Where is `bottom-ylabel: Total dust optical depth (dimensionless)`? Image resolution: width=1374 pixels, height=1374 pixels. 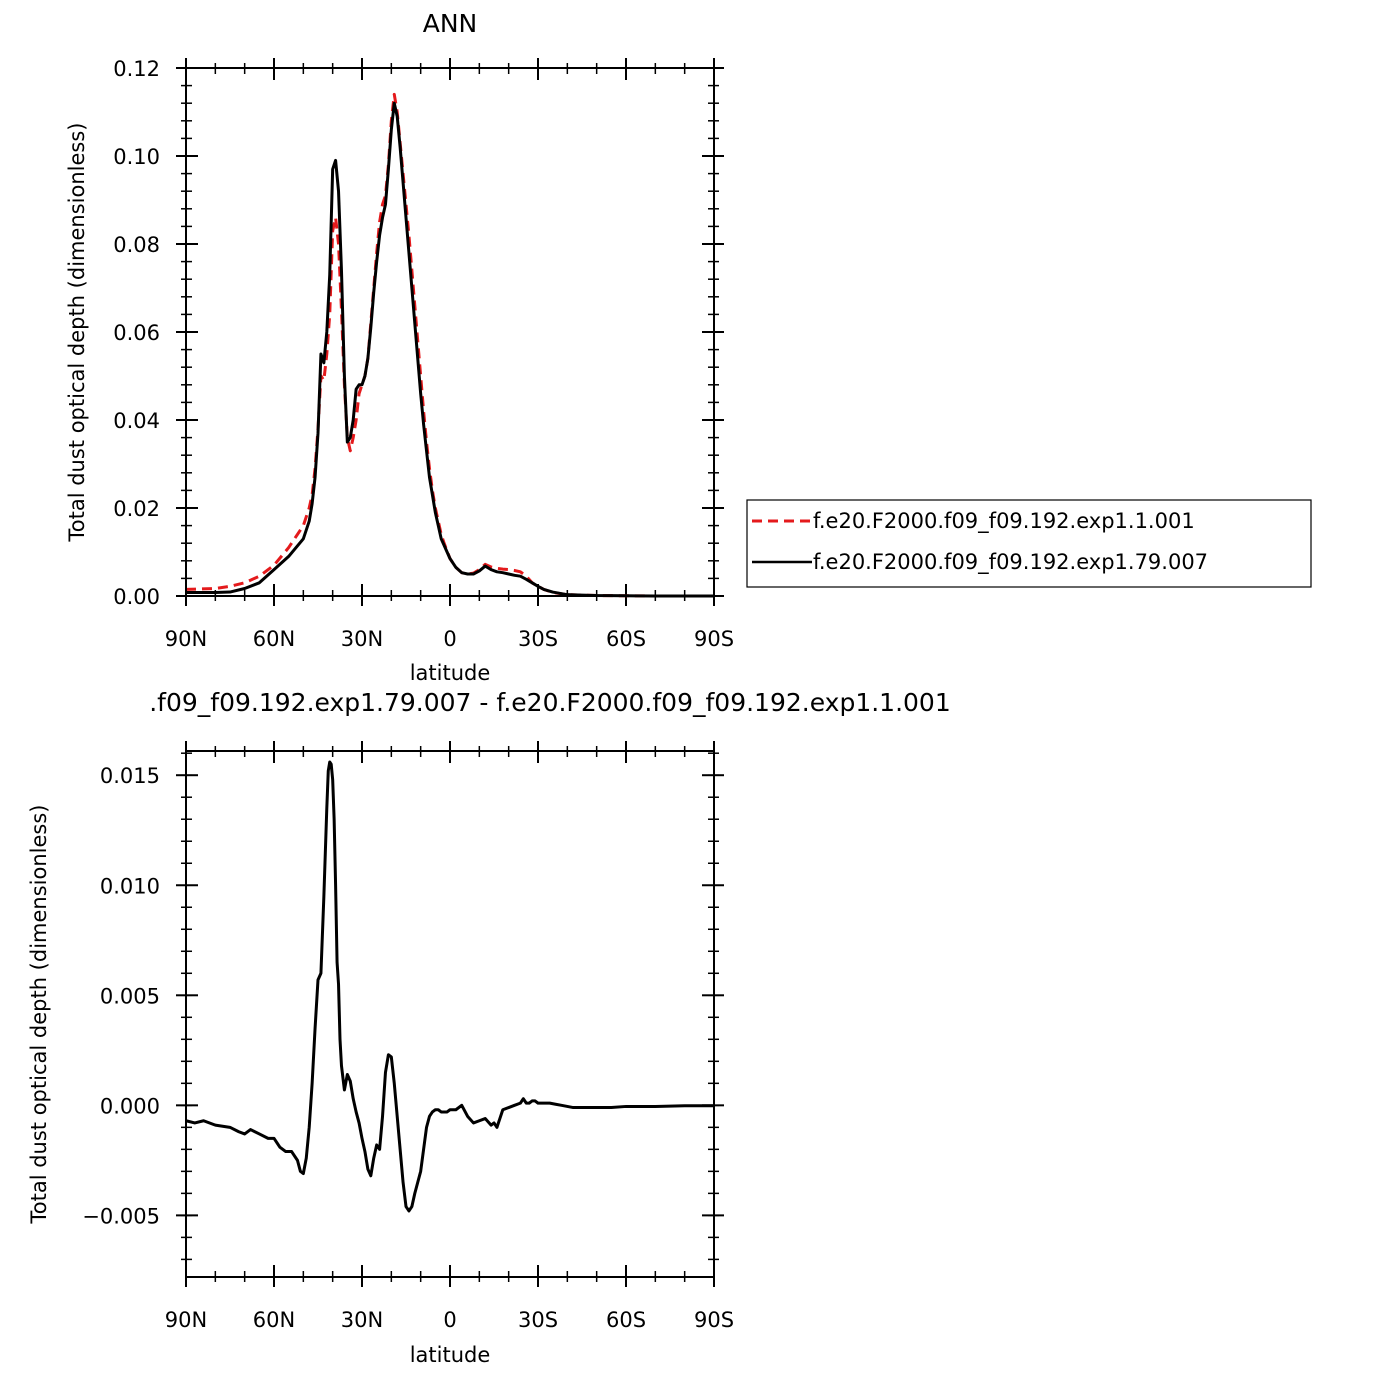 bottom-ylabel: Total dust optical depth (dimensionless) is located at coordinates (39, 1015).